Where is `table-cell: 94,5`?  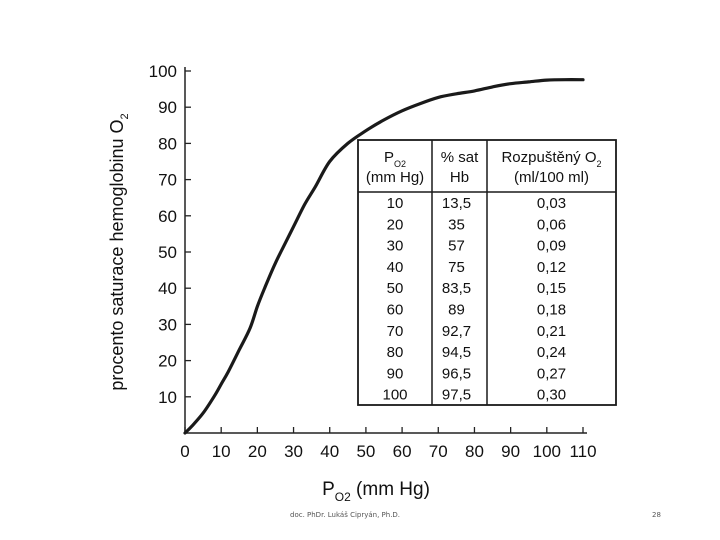
table-cell: 94,5 is located at coordinates (456, 352).